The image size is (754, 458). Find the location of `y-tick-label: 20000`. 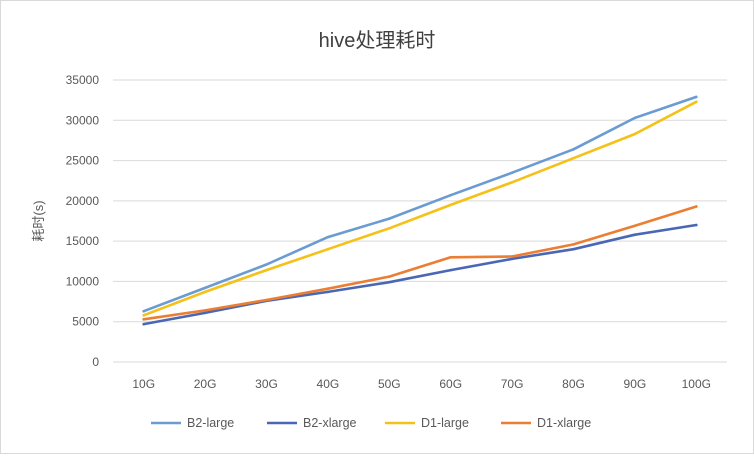

y-tick-label: 20000 is located at coordinates (83, 201).